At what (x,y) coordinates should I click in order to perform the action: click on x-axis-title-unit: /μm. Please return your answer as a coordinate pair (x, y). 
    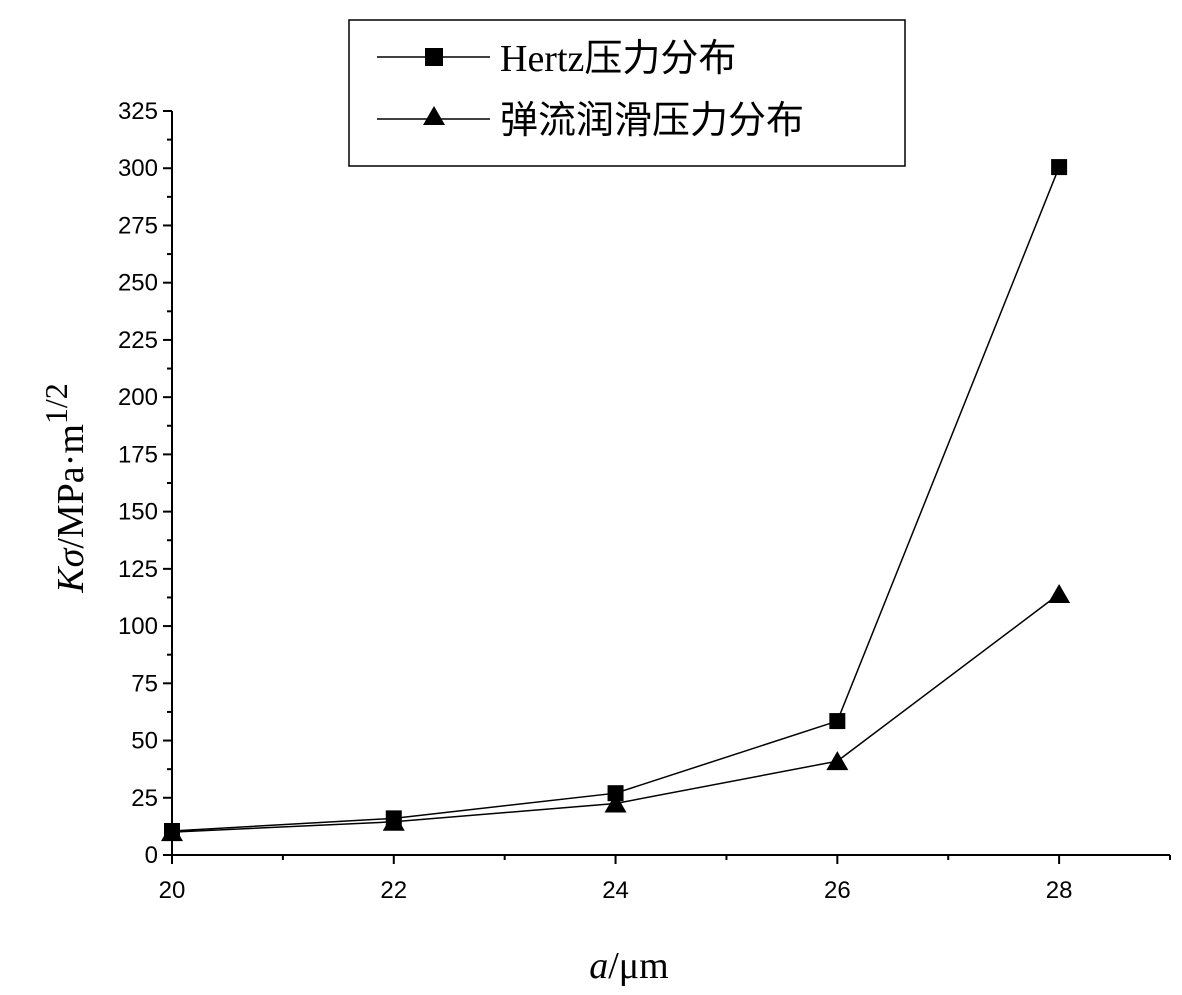
    Looking at the image, I should click on (638, 966).